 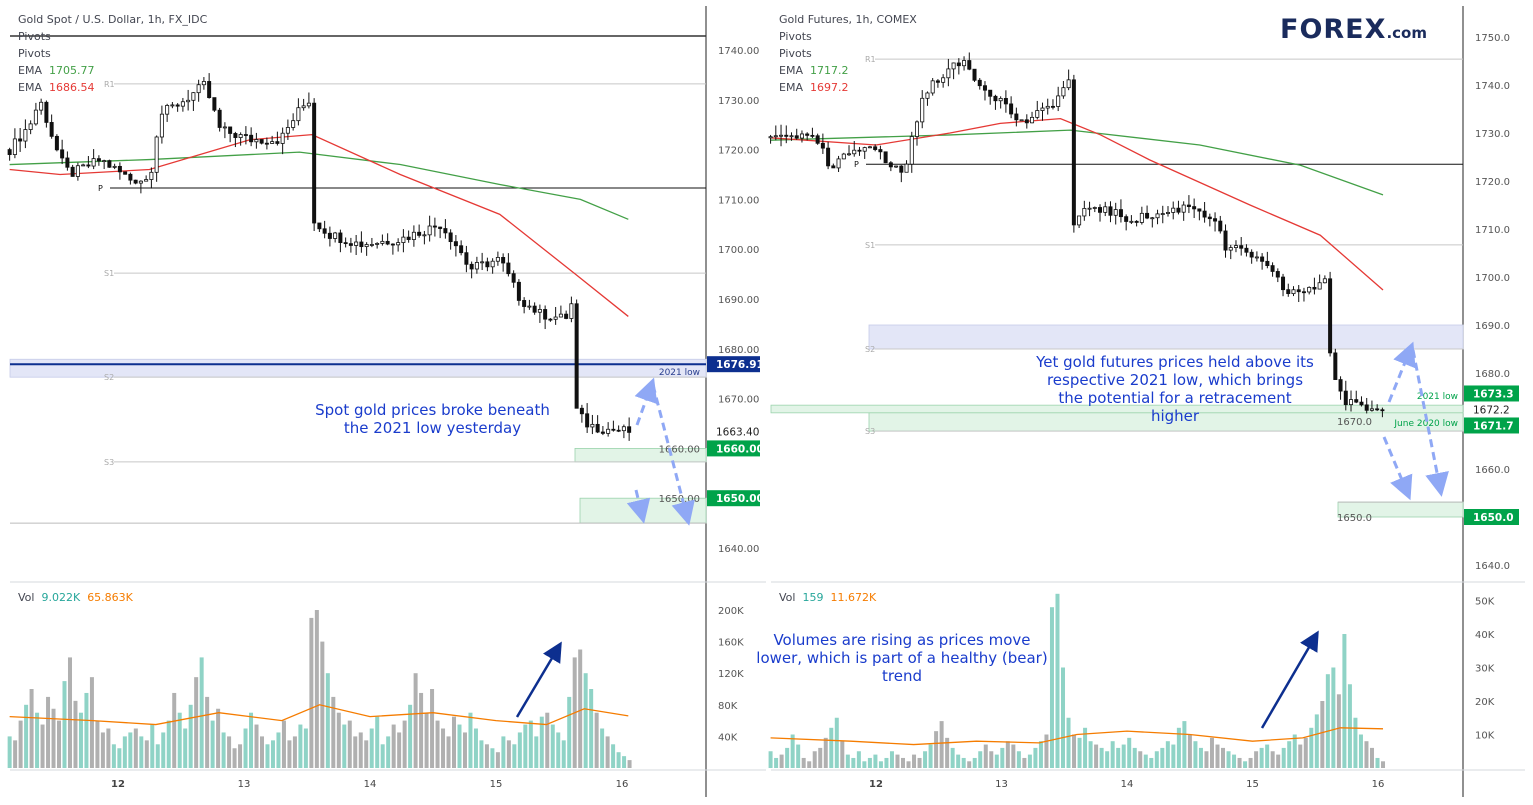 What do you see at coordinates (1353, 29) in the screenshot?
I see `forex-logo: FOREX.com` at bounding box center [1353, 29].